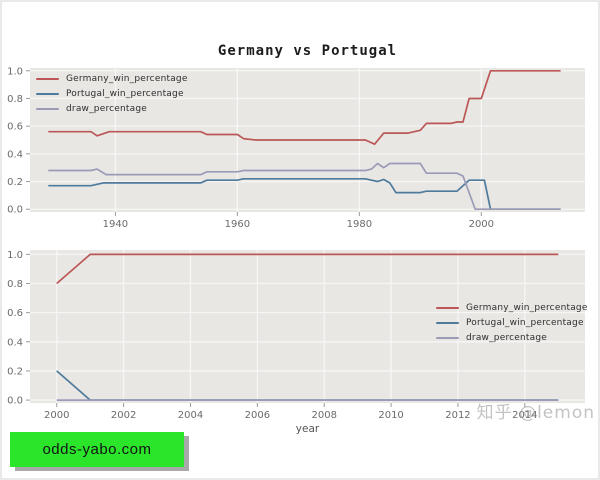 This screenshot has height=480, width=600. What do you see at coordinates (97, 449) in the screenshot?
I see `odds-yabo-watermark-badge: odds-yabo.com` at bounding box center [97, 449].